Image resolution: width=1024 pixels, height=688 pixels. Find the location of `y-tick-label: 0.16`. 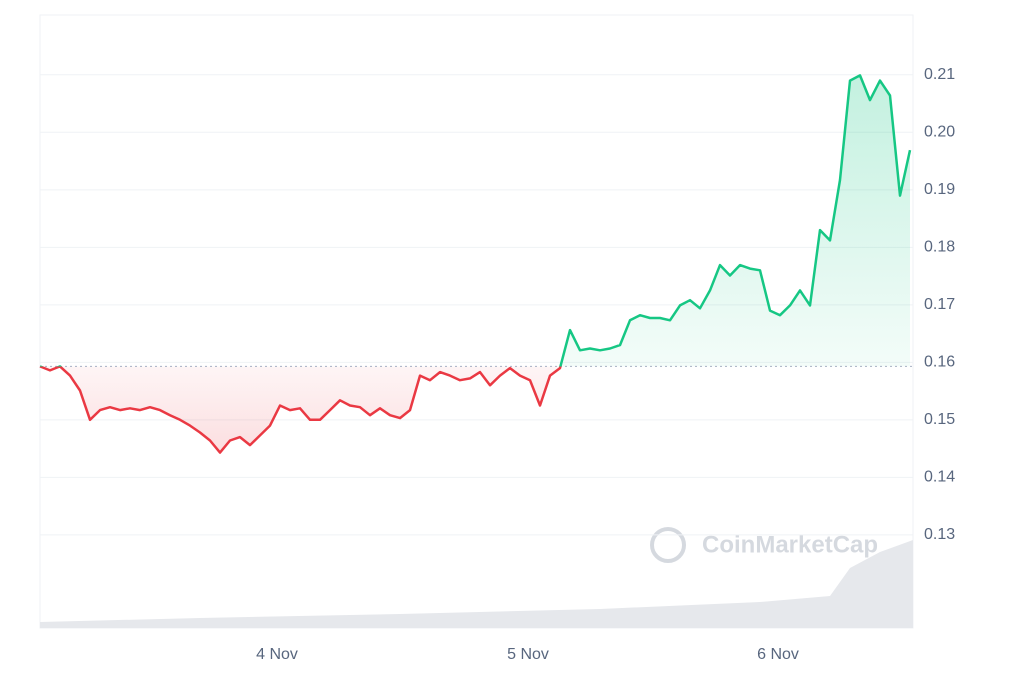

y-tick-label: 0.16 is located at coordinates (939, 362).